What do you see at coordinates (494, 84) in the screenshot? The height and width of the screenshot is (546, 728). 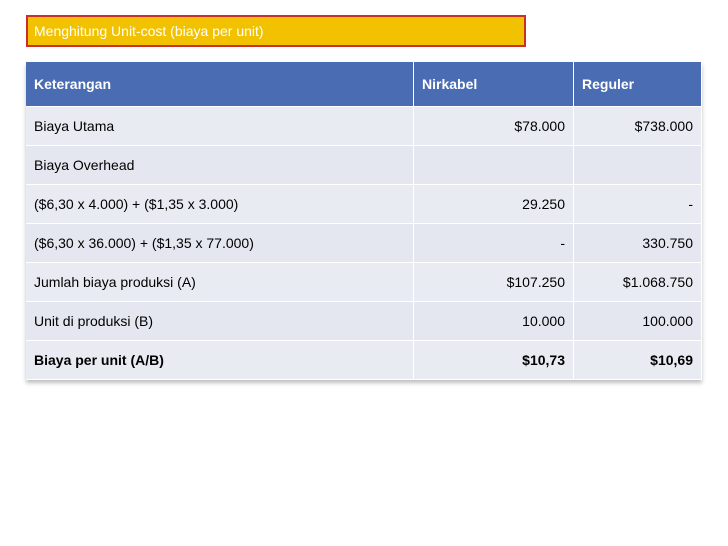 I see `column-header: Nirkabel` at bounding box center [494, 84].